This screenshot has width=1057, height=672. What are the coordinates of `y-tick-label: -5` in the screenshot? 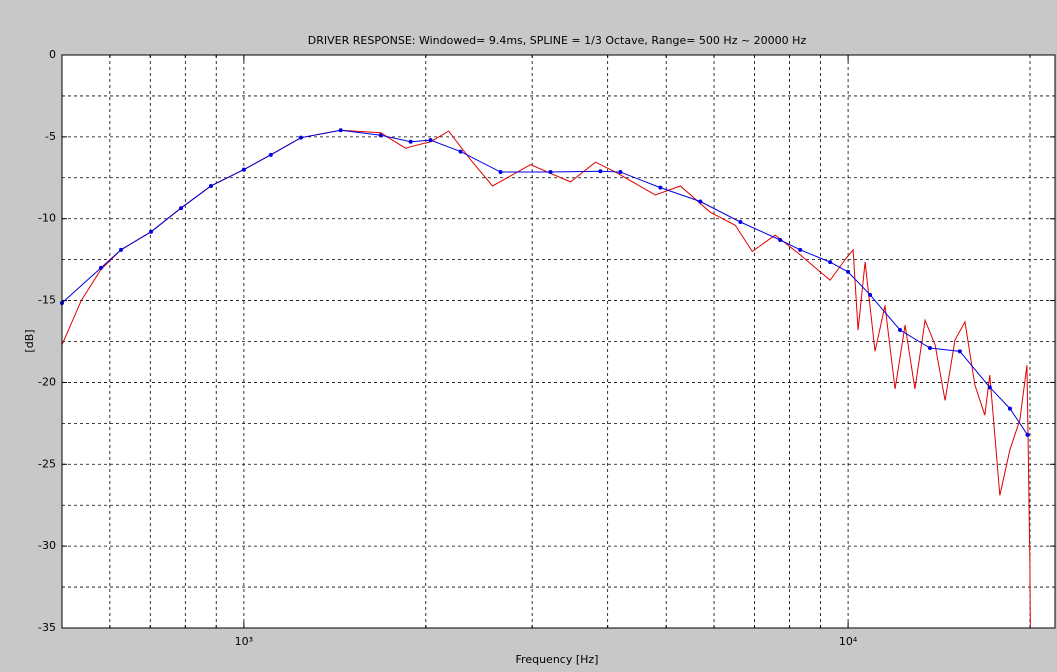 It's located at (50, 136).